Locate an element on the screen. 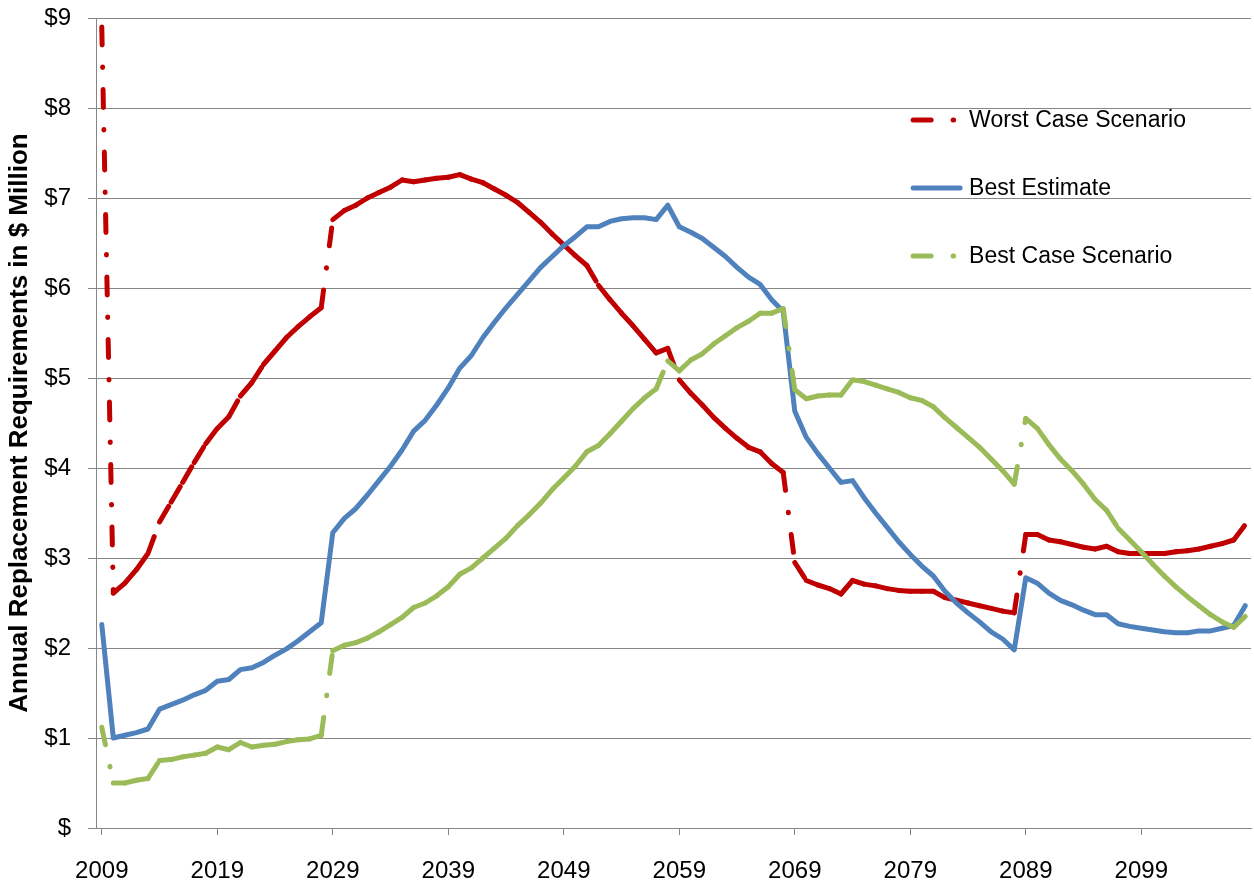 This screenshot has width=1254, height=886. y-tick-label: $1 is located at coordinates (57, 736).